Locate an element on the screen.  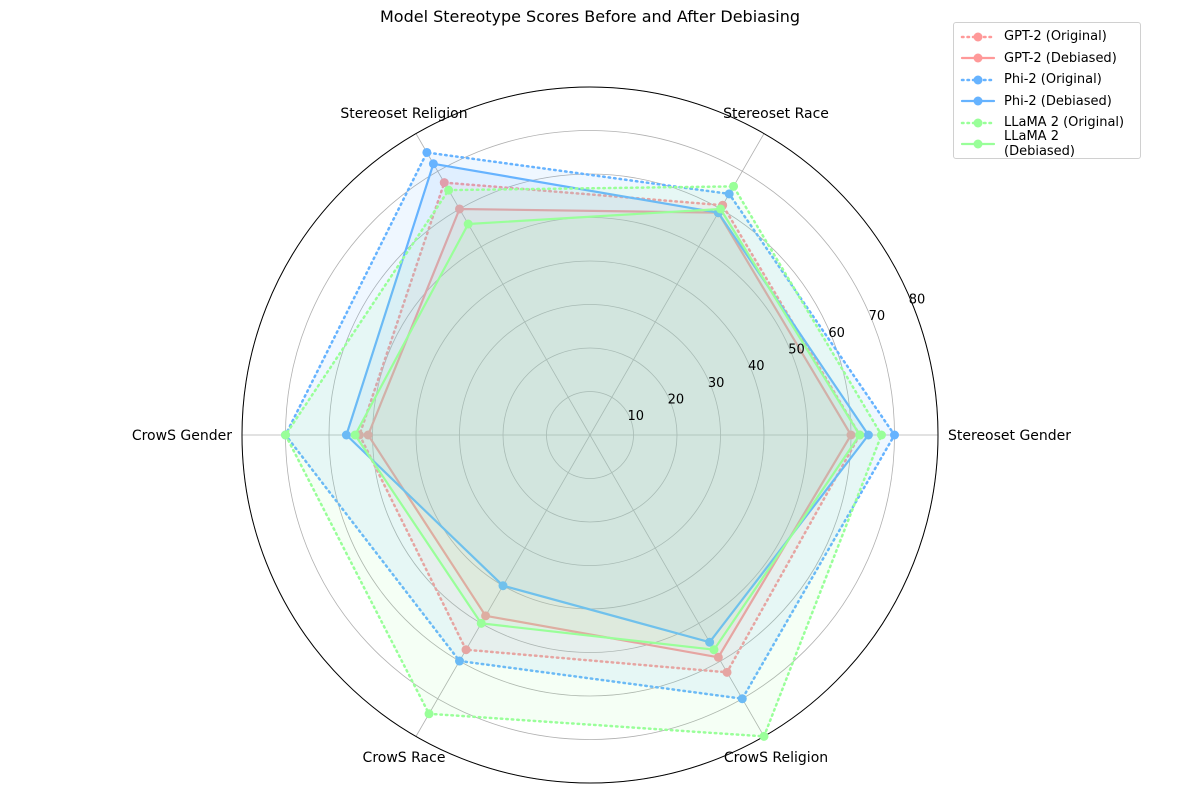
category-label: Stereoset Religion is located at coordinates (403, 114).